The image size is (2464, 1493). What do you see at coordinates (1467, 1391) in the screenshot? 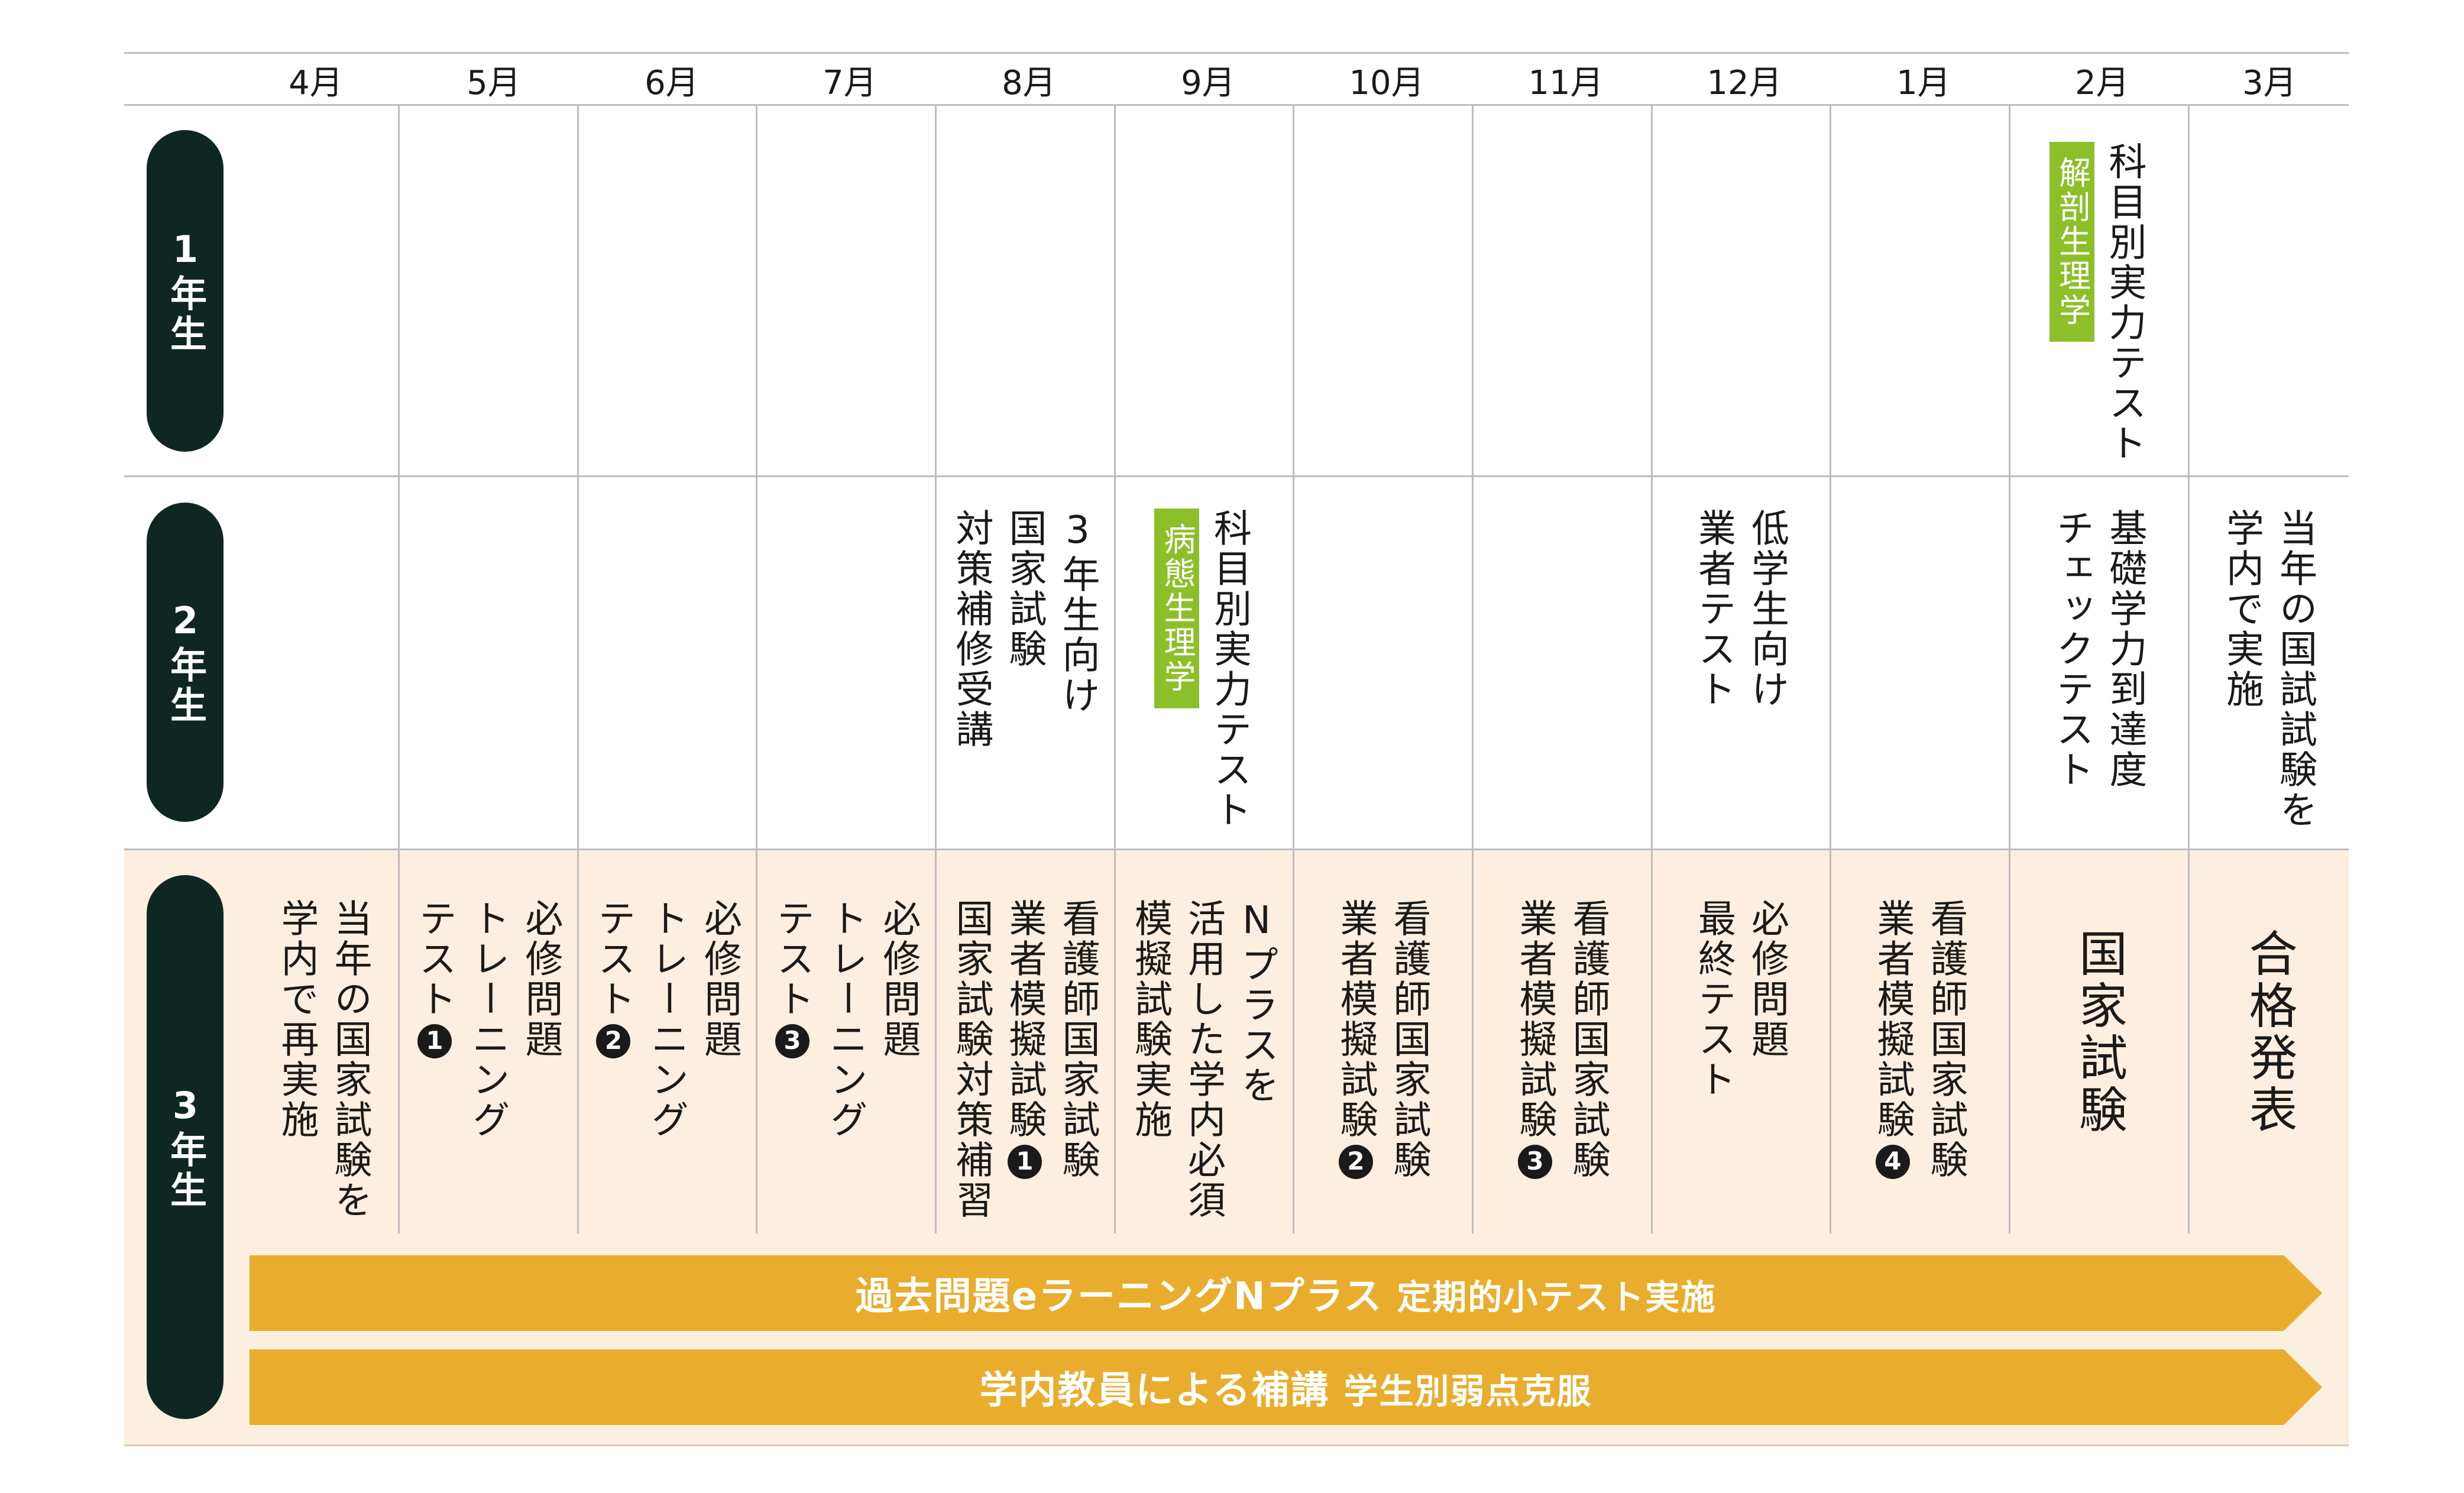
I see `tutoring-sub: 学生別弱点克服` at bounding box center [1467, 1391].